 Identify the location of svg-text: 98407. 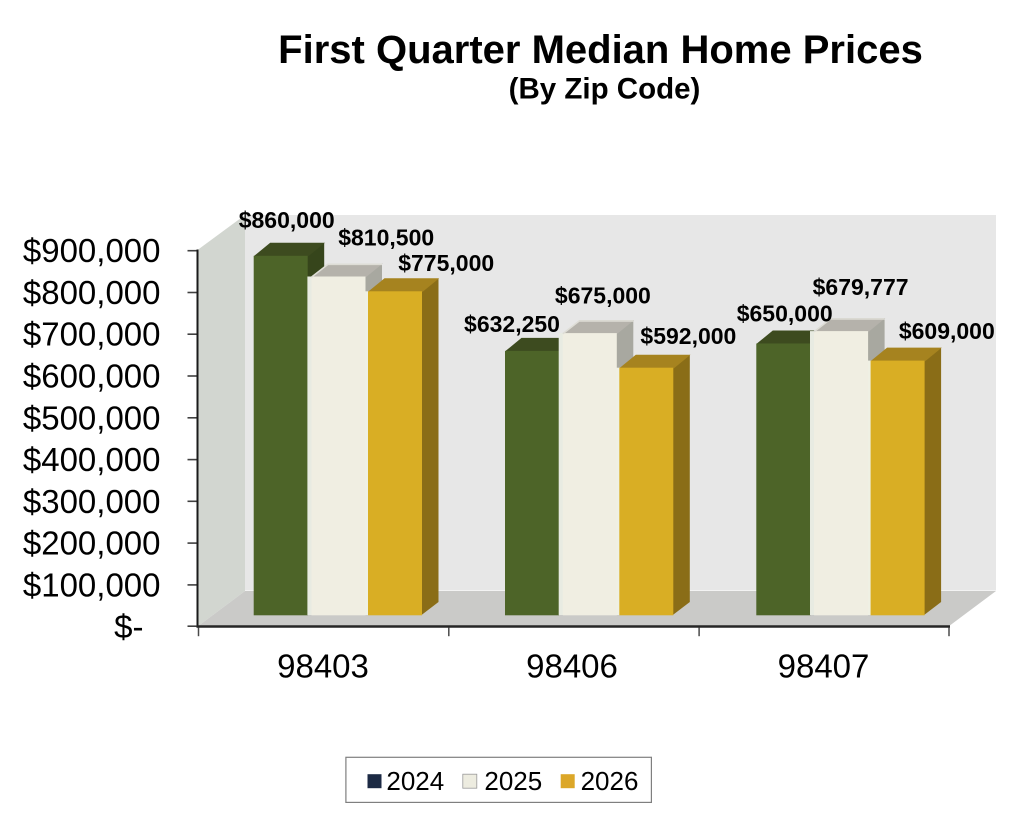
(824, 666).